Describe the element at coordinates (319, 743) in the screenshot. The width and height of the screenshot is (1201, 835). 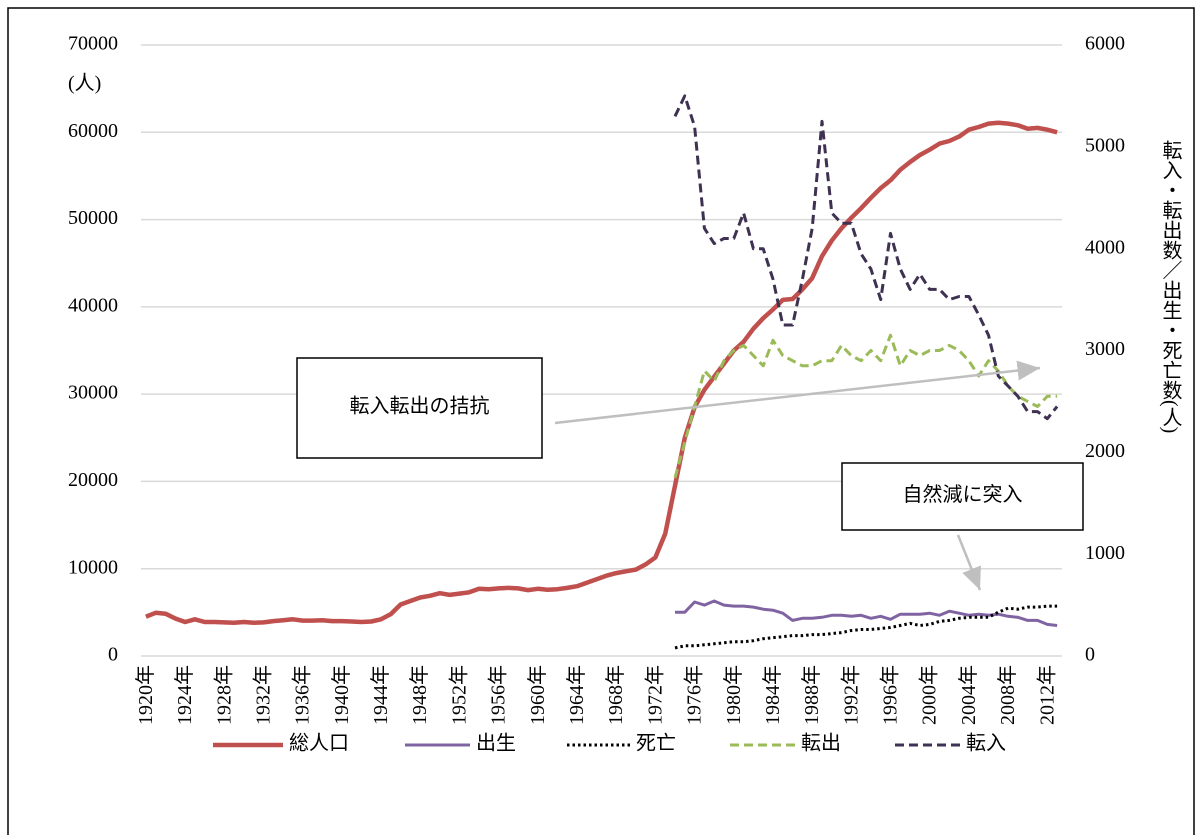
I see `legend-label: 総人口` at that location.